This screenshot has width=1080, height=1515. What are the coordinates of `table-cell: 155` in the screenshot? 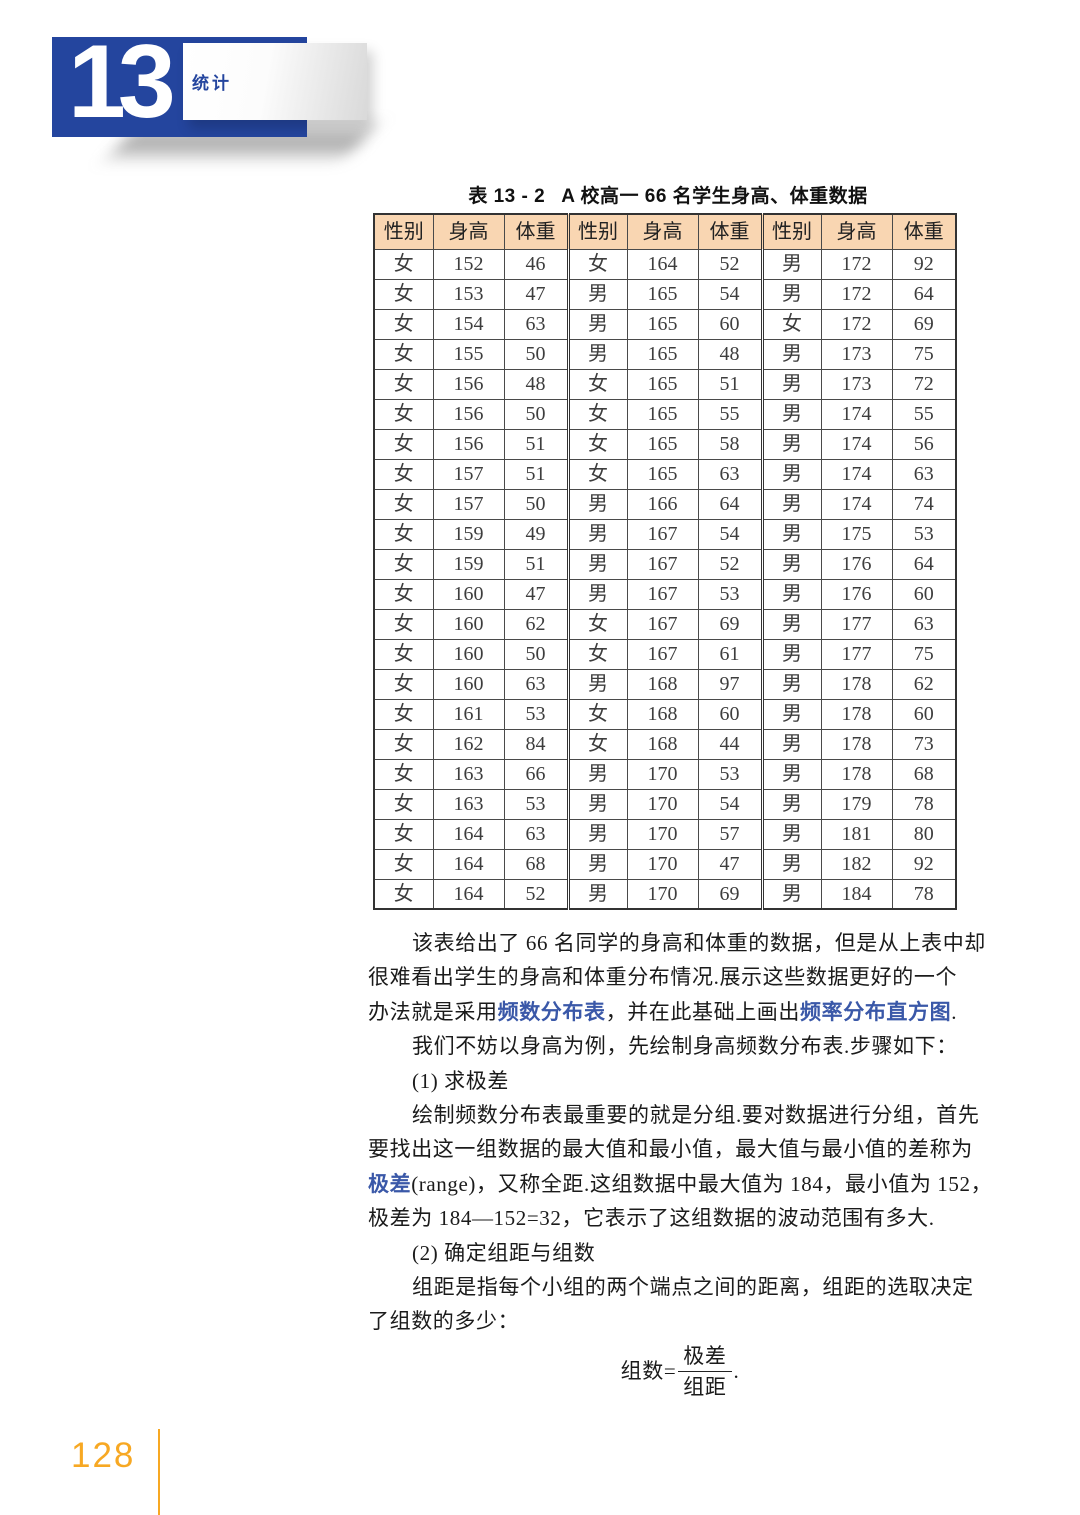 It's located at (468, 354).